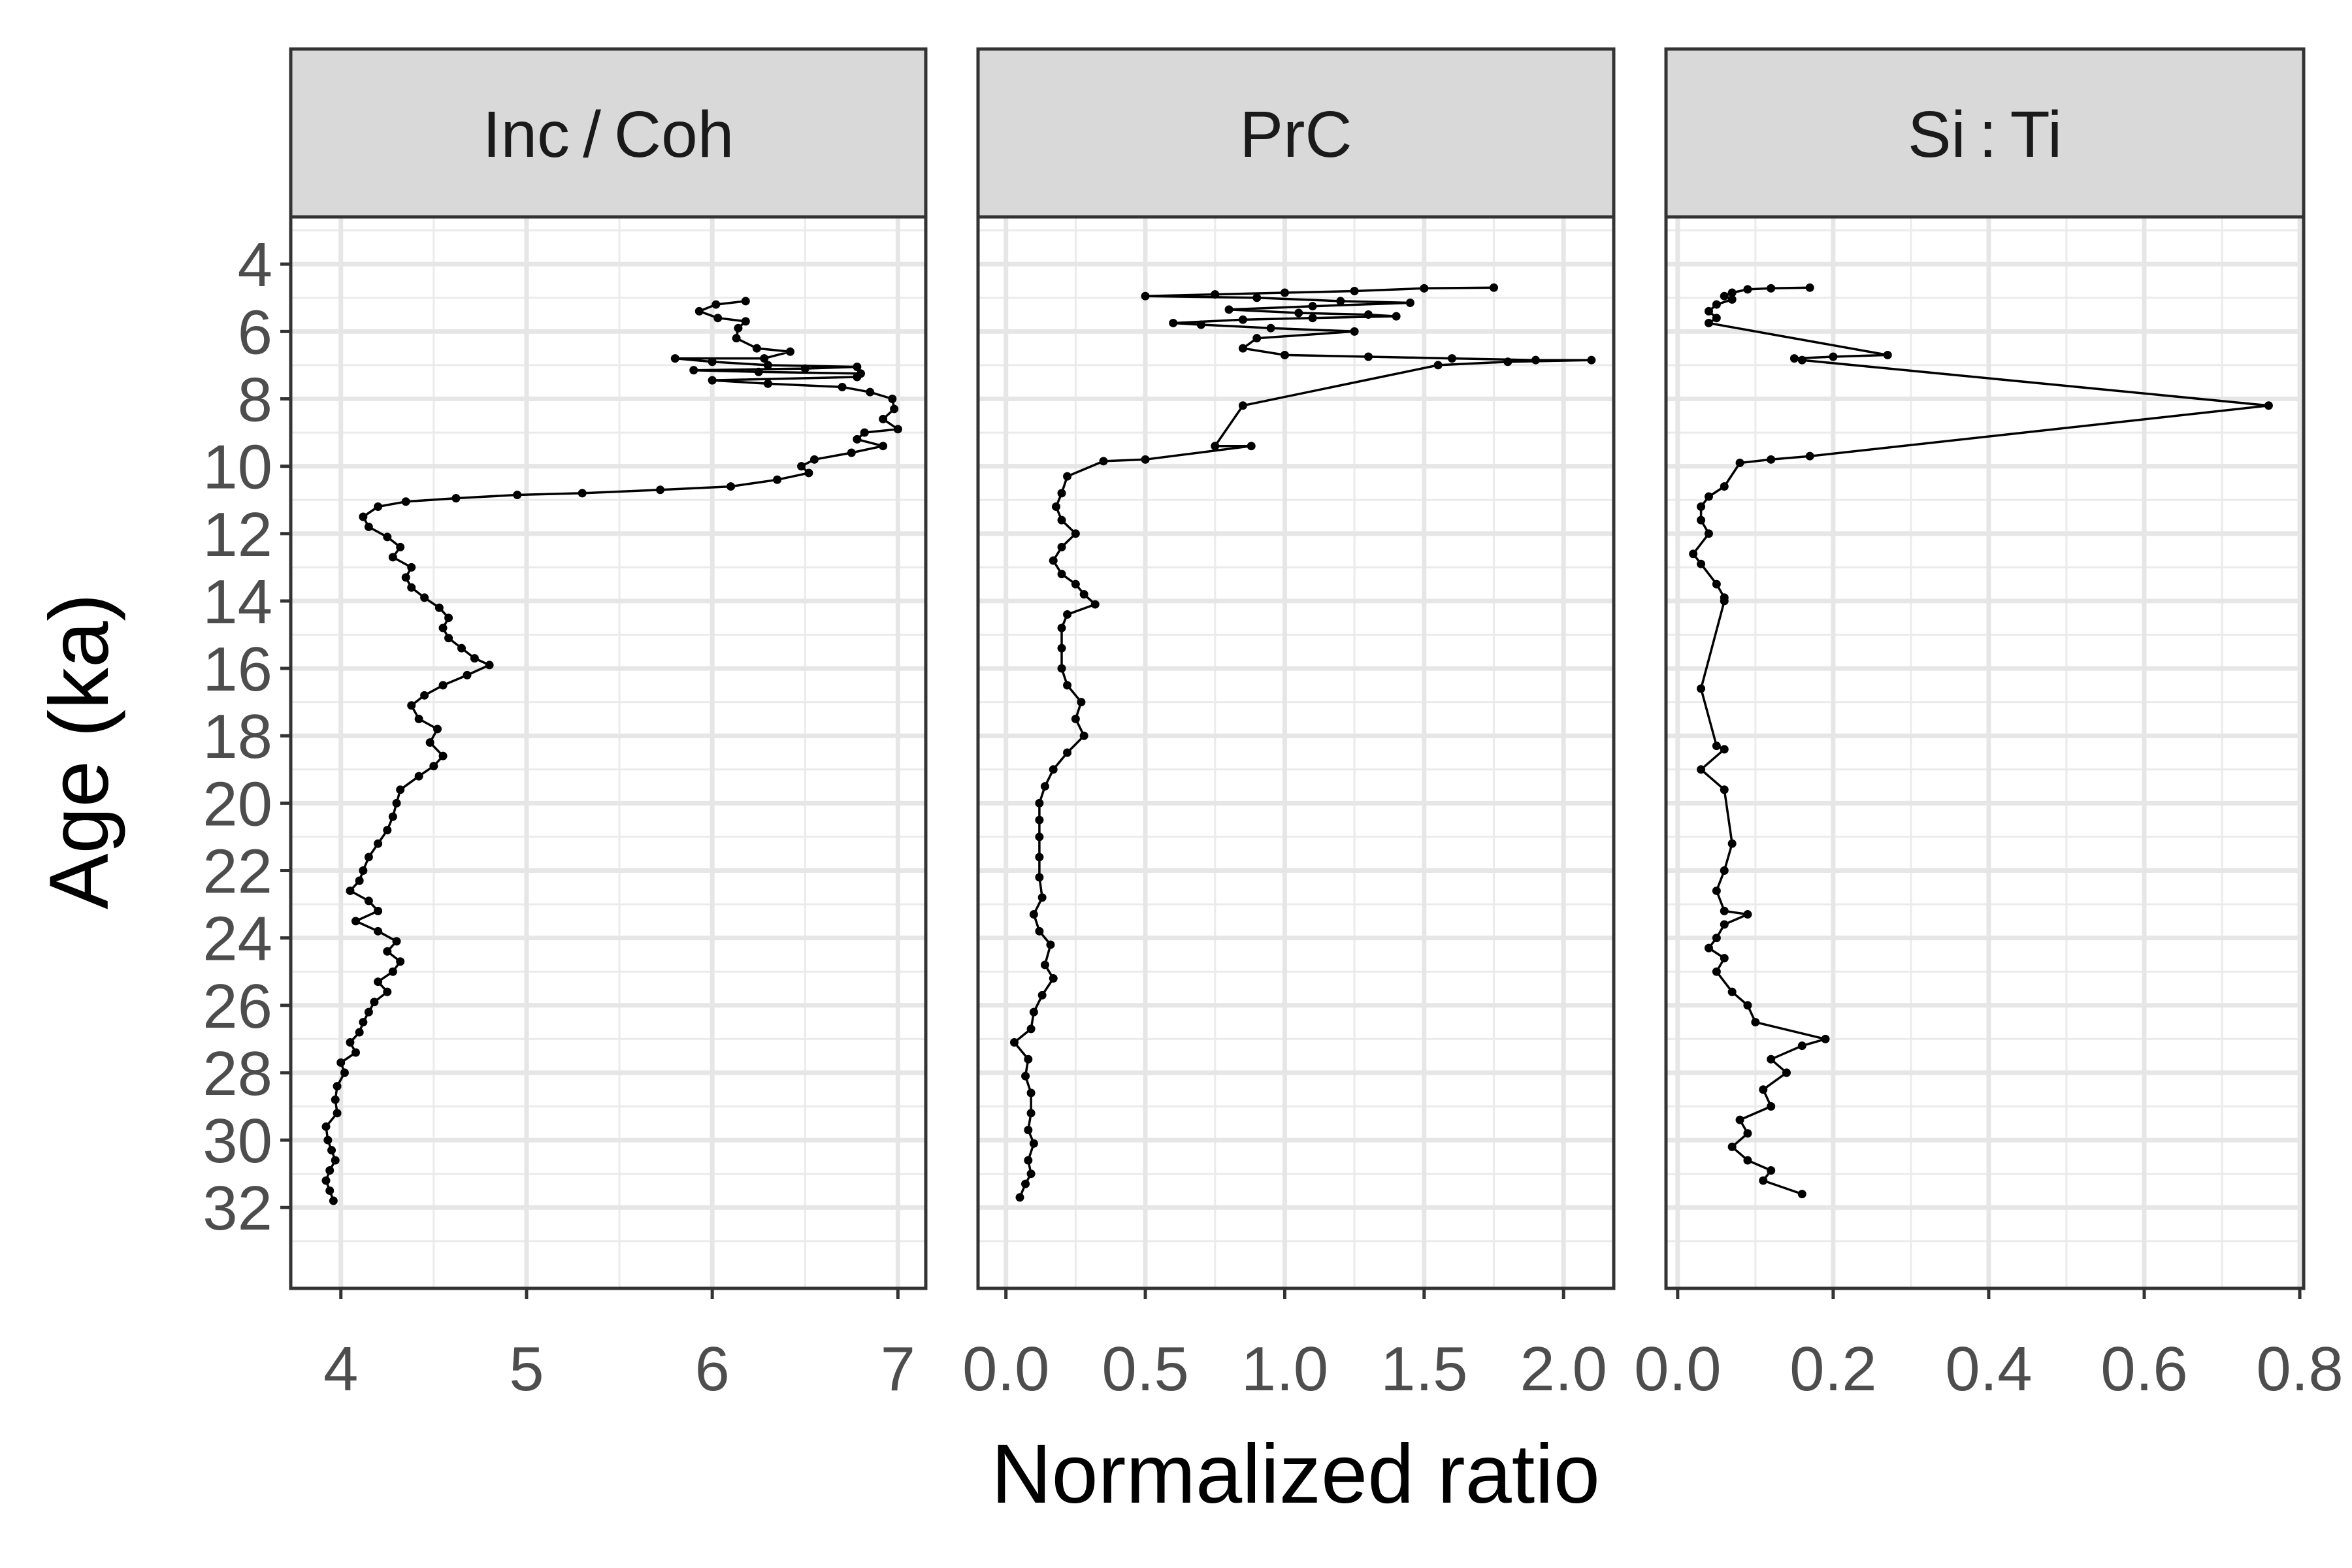  What do you see at coordinates (237, 737) in the screenshot?
I see `y-tick-label: 18` at bounding box center [237, 737].